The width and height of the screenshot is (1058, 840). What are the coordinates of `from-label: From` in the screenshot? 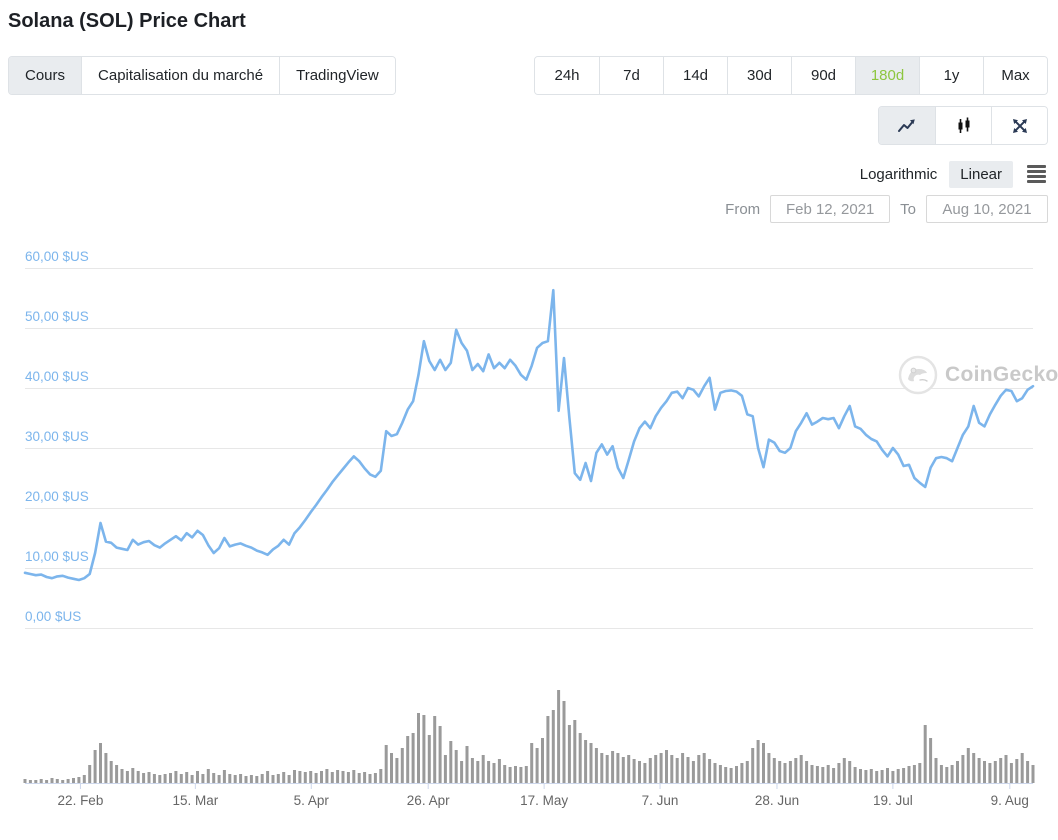 It's located at (743, 209).